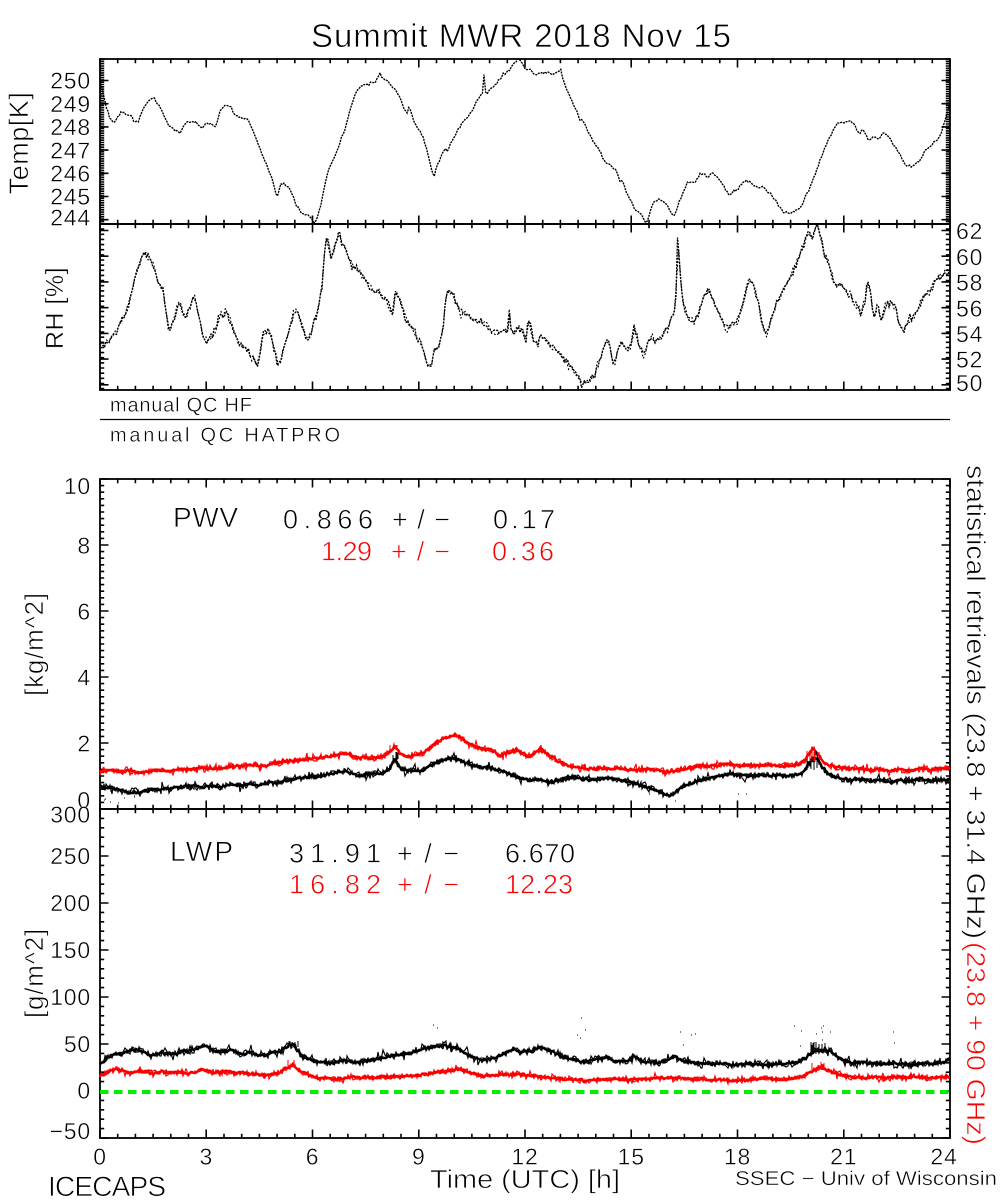  What do you see at coordinates (843, 1157) in the screenshot?
I see `svg-text: 21` at bounding box center [843, 1157].